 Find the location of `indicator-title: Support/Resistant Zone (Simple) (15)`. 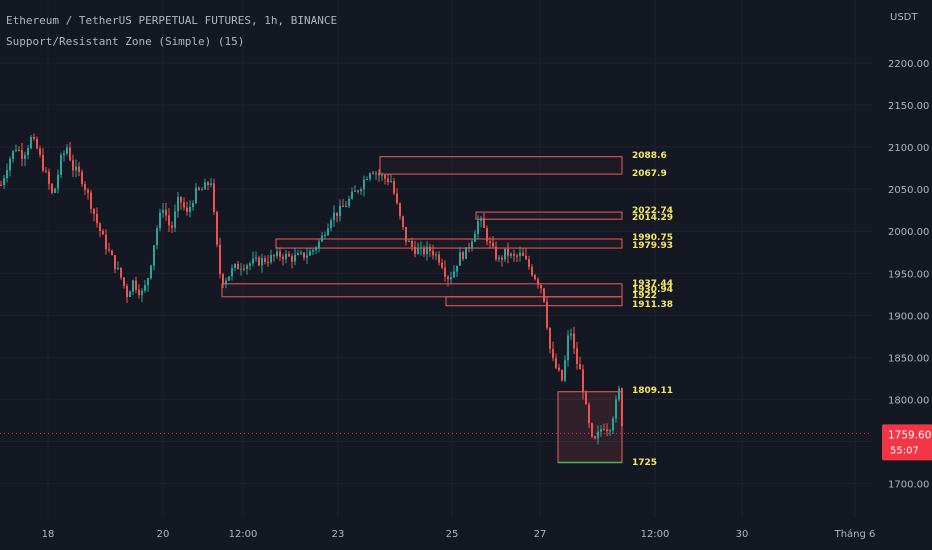

indicator-title: Support/Resistant Zone (Simple) (15) is located at coordinates (125, 41).